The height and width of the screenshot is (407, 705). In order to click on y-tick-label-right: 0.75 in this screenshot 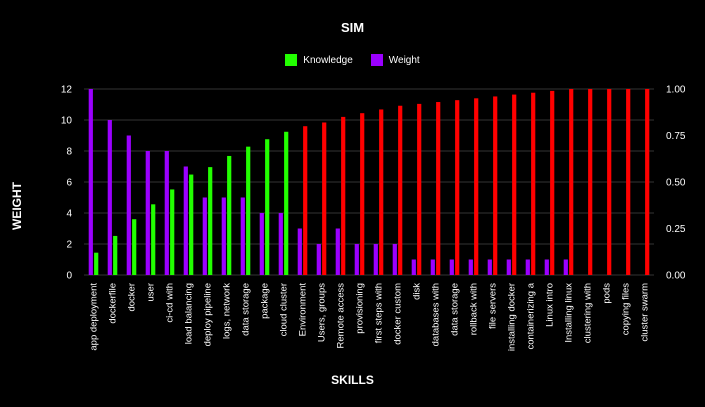, I will do `click(676, 136)`.